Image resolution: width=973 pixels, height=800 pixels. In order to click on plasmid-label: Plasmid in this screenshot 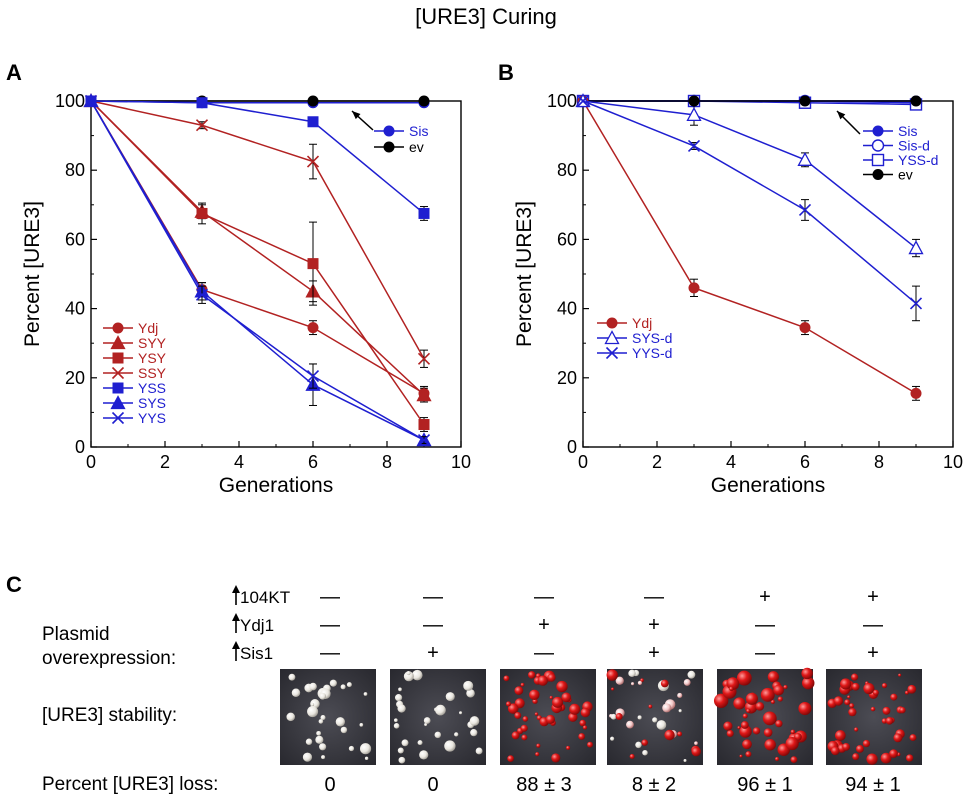, I will do `click(76, 634)`.